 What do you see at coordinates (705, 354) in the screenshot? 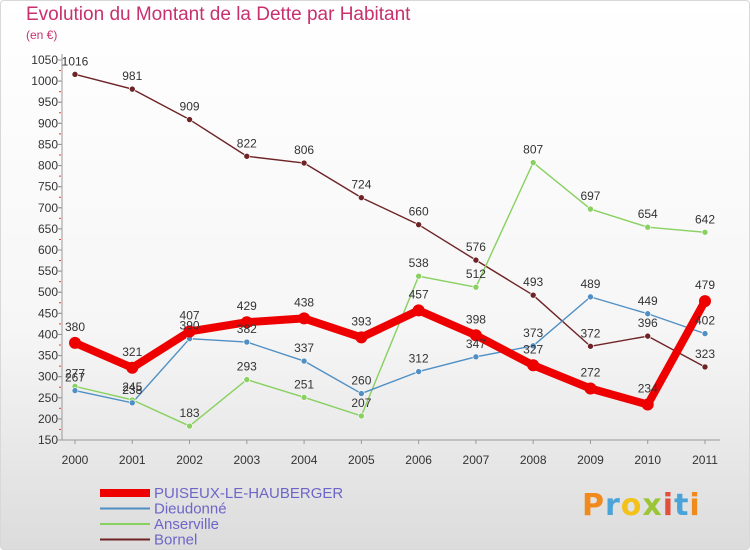
I see `data-label: 323` at bounding box center [705, 354].